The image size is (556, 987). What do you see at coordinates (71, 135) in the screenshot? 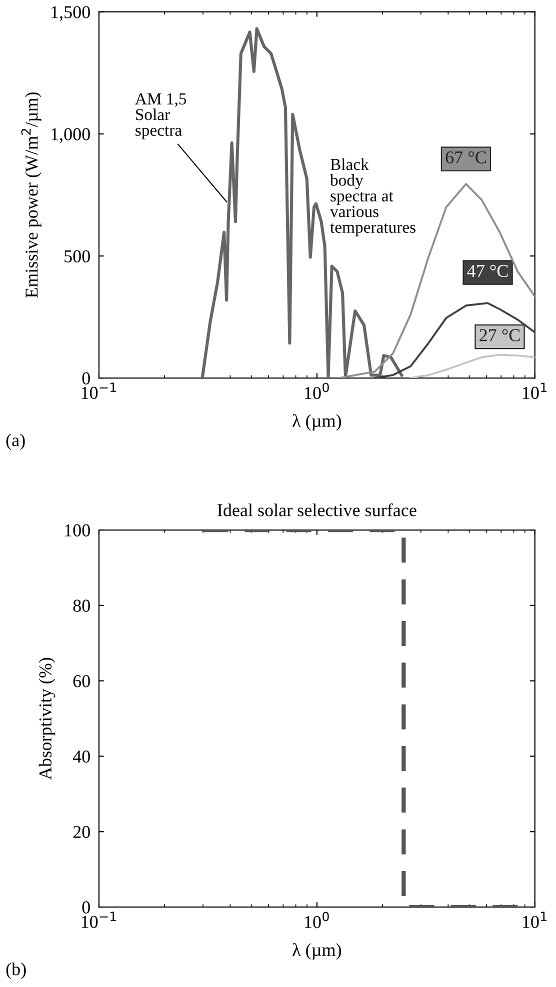
I see `y-tick-label: 1,000` at bounding box center [71, 135].